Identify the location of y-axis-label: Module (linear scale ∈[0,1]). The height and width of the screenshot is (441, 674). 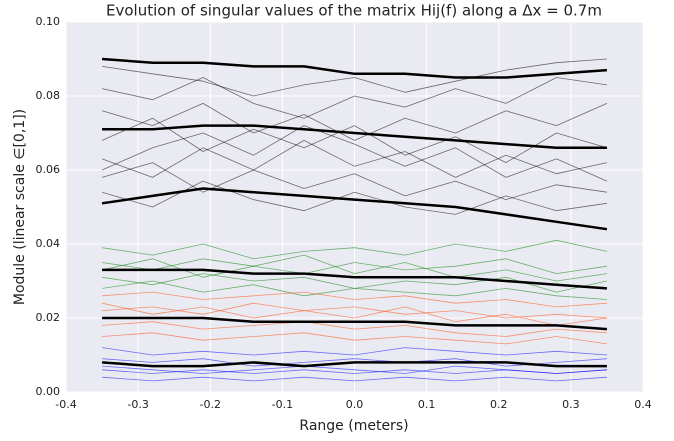
(20, 207).